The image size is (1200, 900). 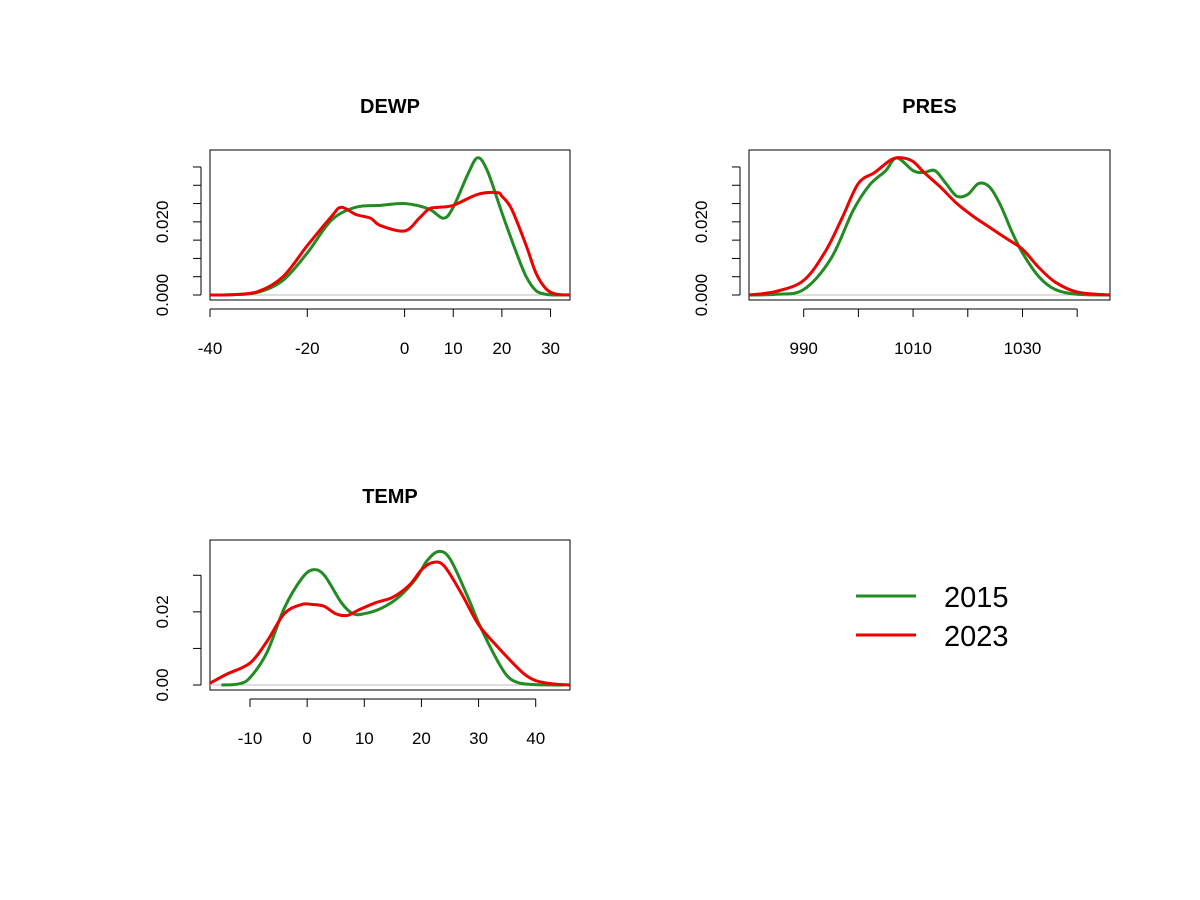 I want to click on panel-title: PRES, so click(x=929, y=107).